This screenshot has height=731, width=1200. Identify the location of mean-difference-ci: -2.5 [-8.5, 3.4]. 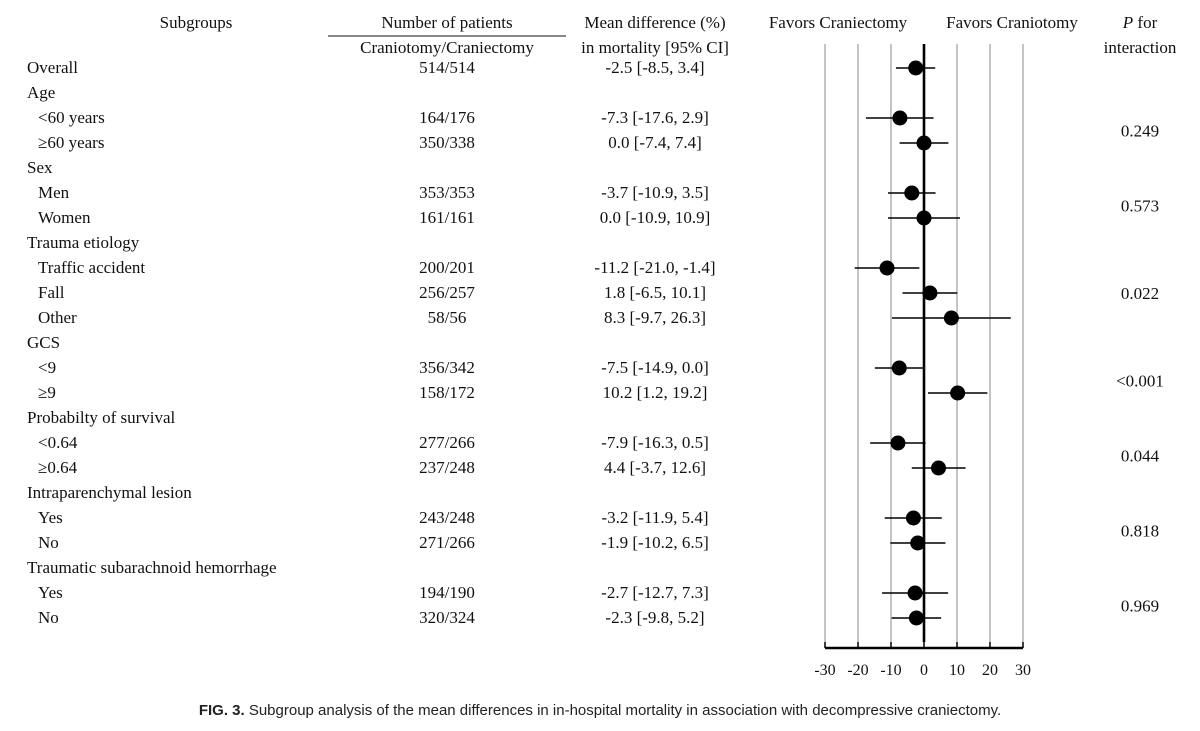
(654, 67).